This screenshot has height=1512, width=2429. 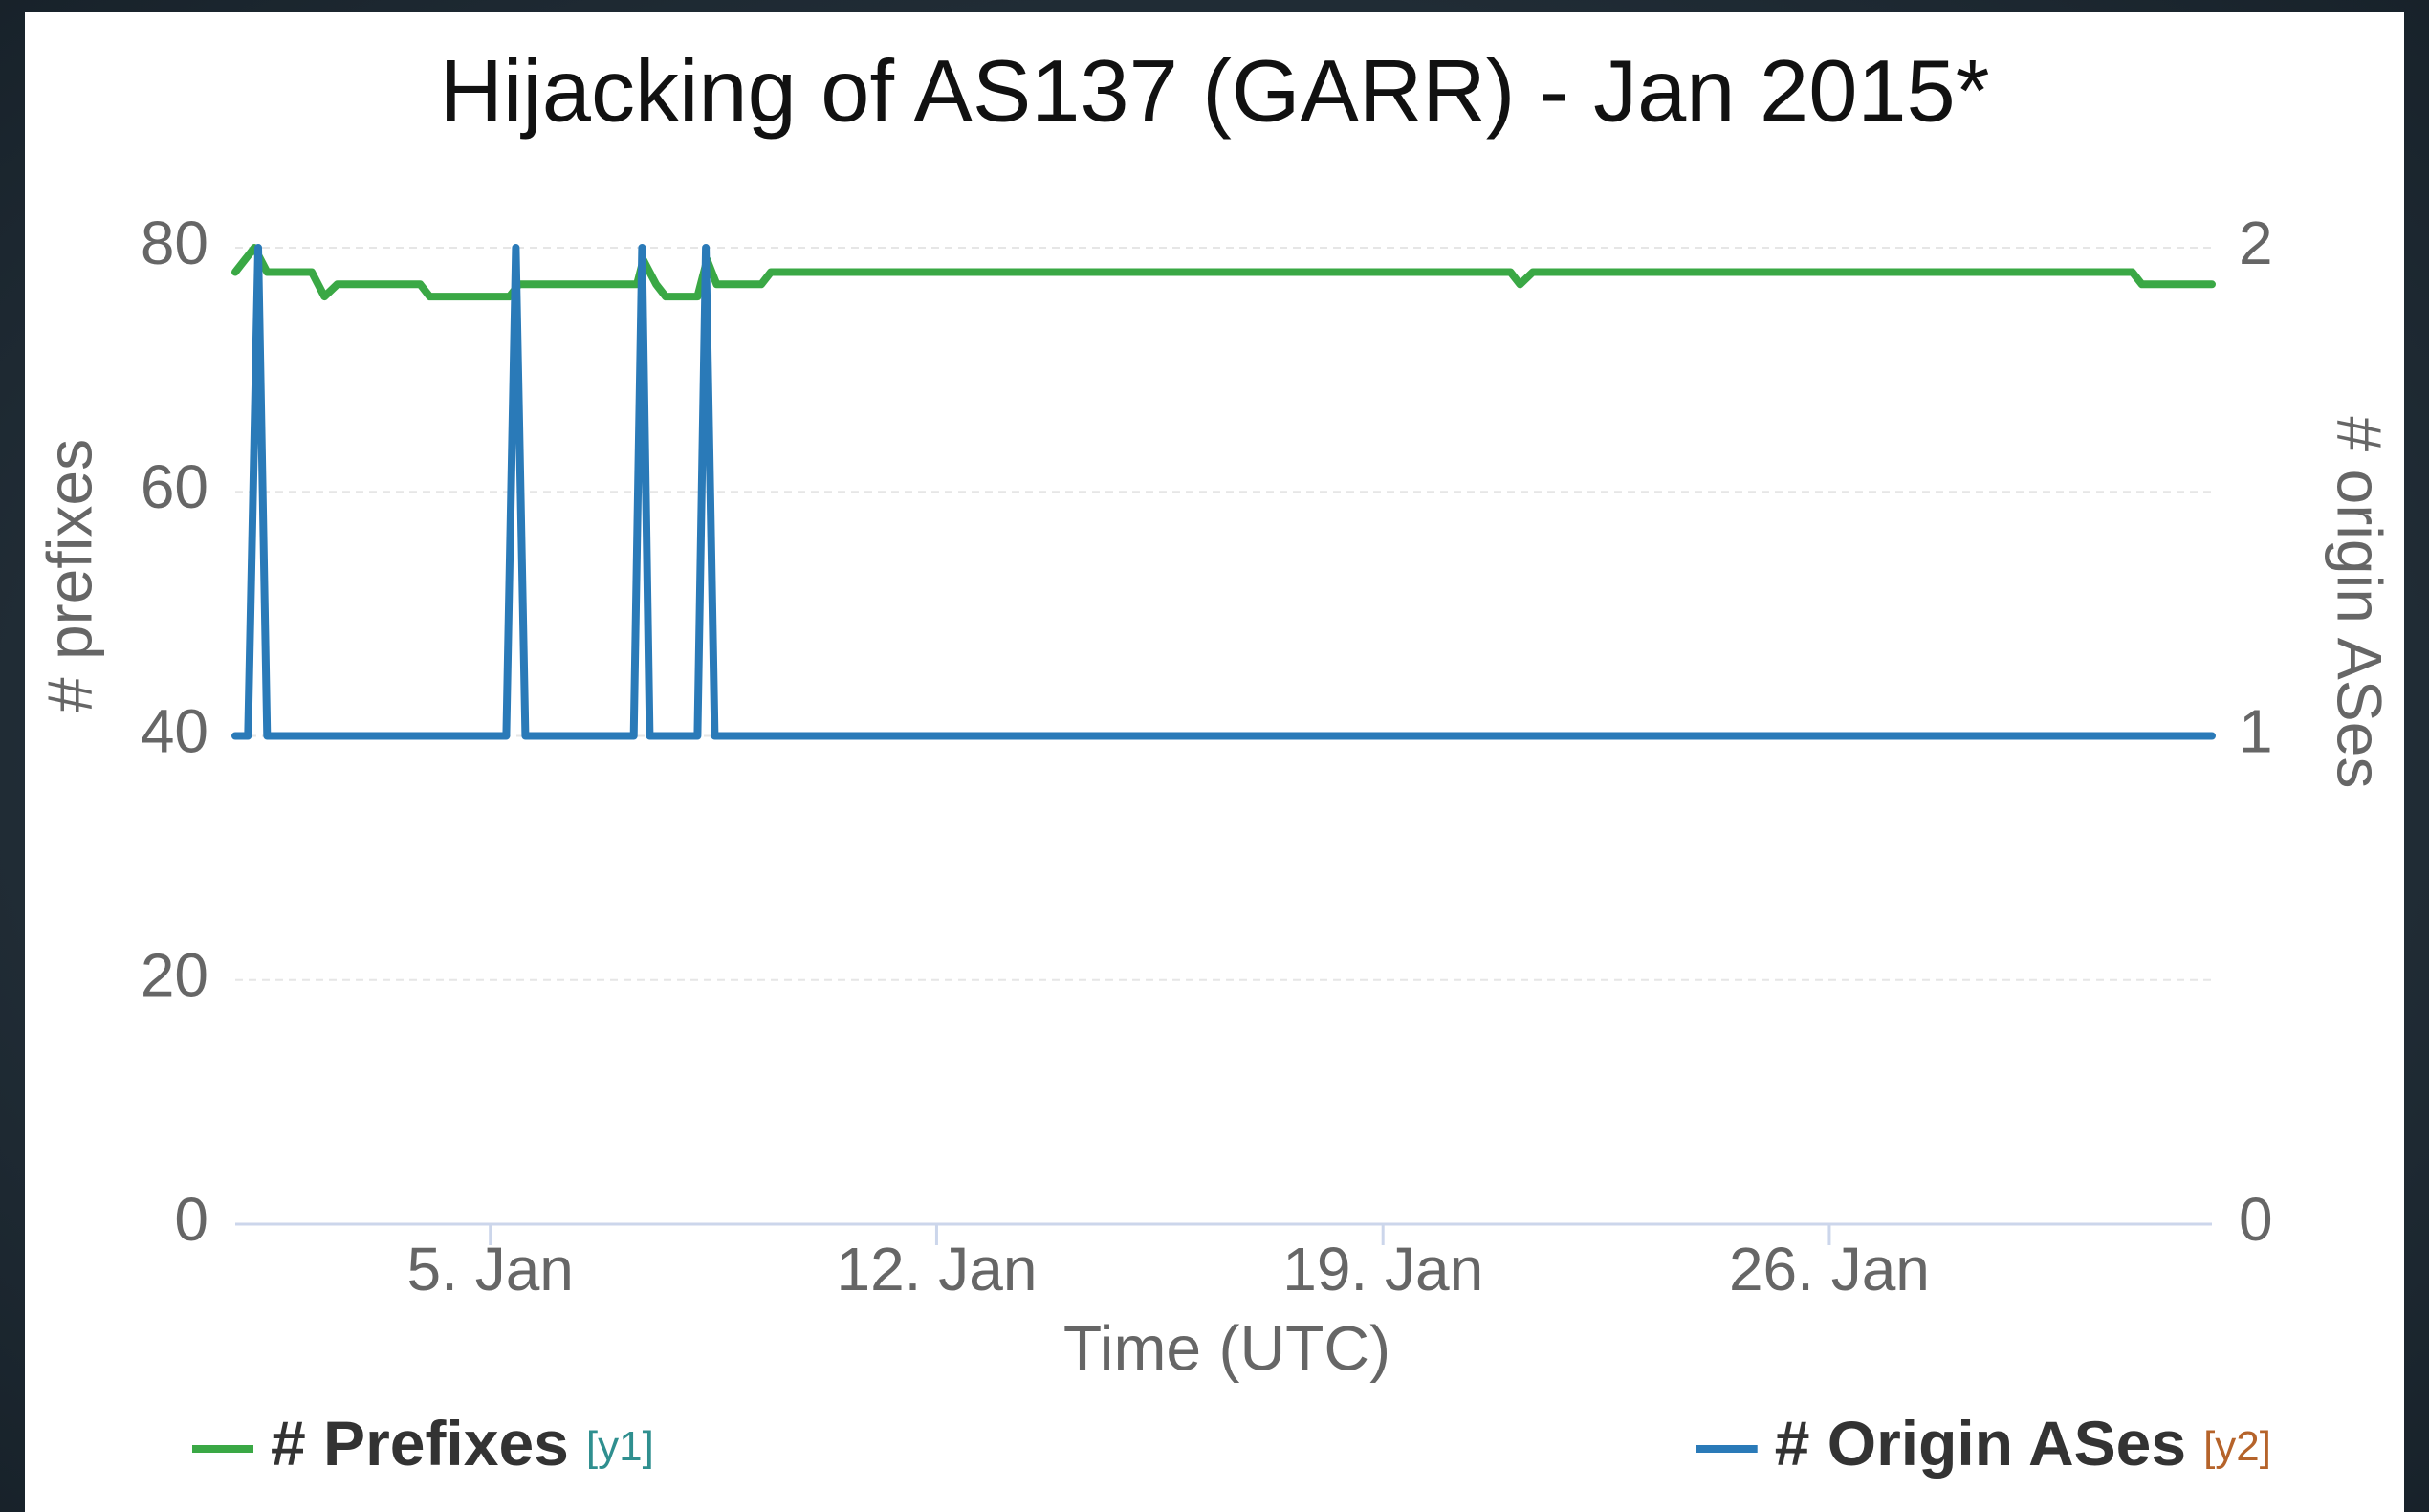 I want to click on legend-name: # Origin ASes, so click(x=1980, y=1443).